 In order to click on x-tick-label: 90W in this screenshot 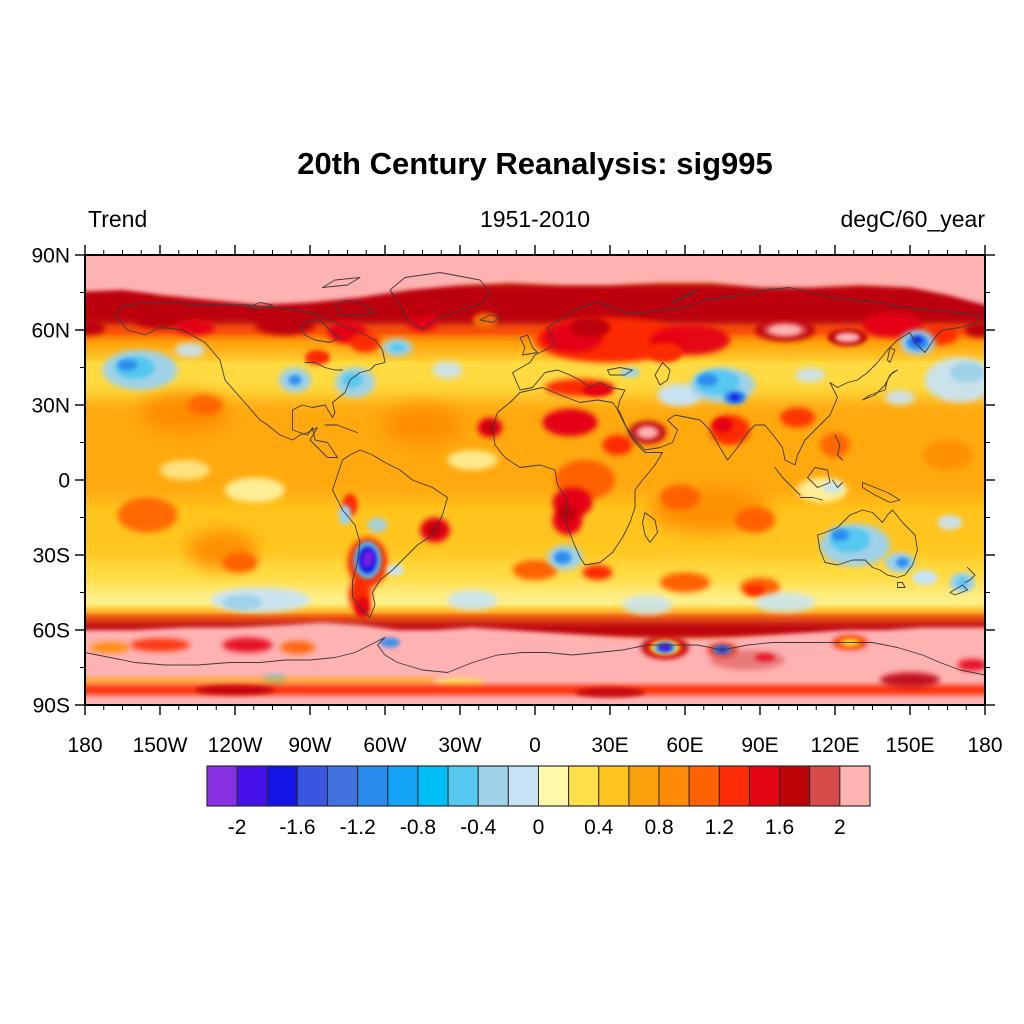, I will do `click(309, 745)`.